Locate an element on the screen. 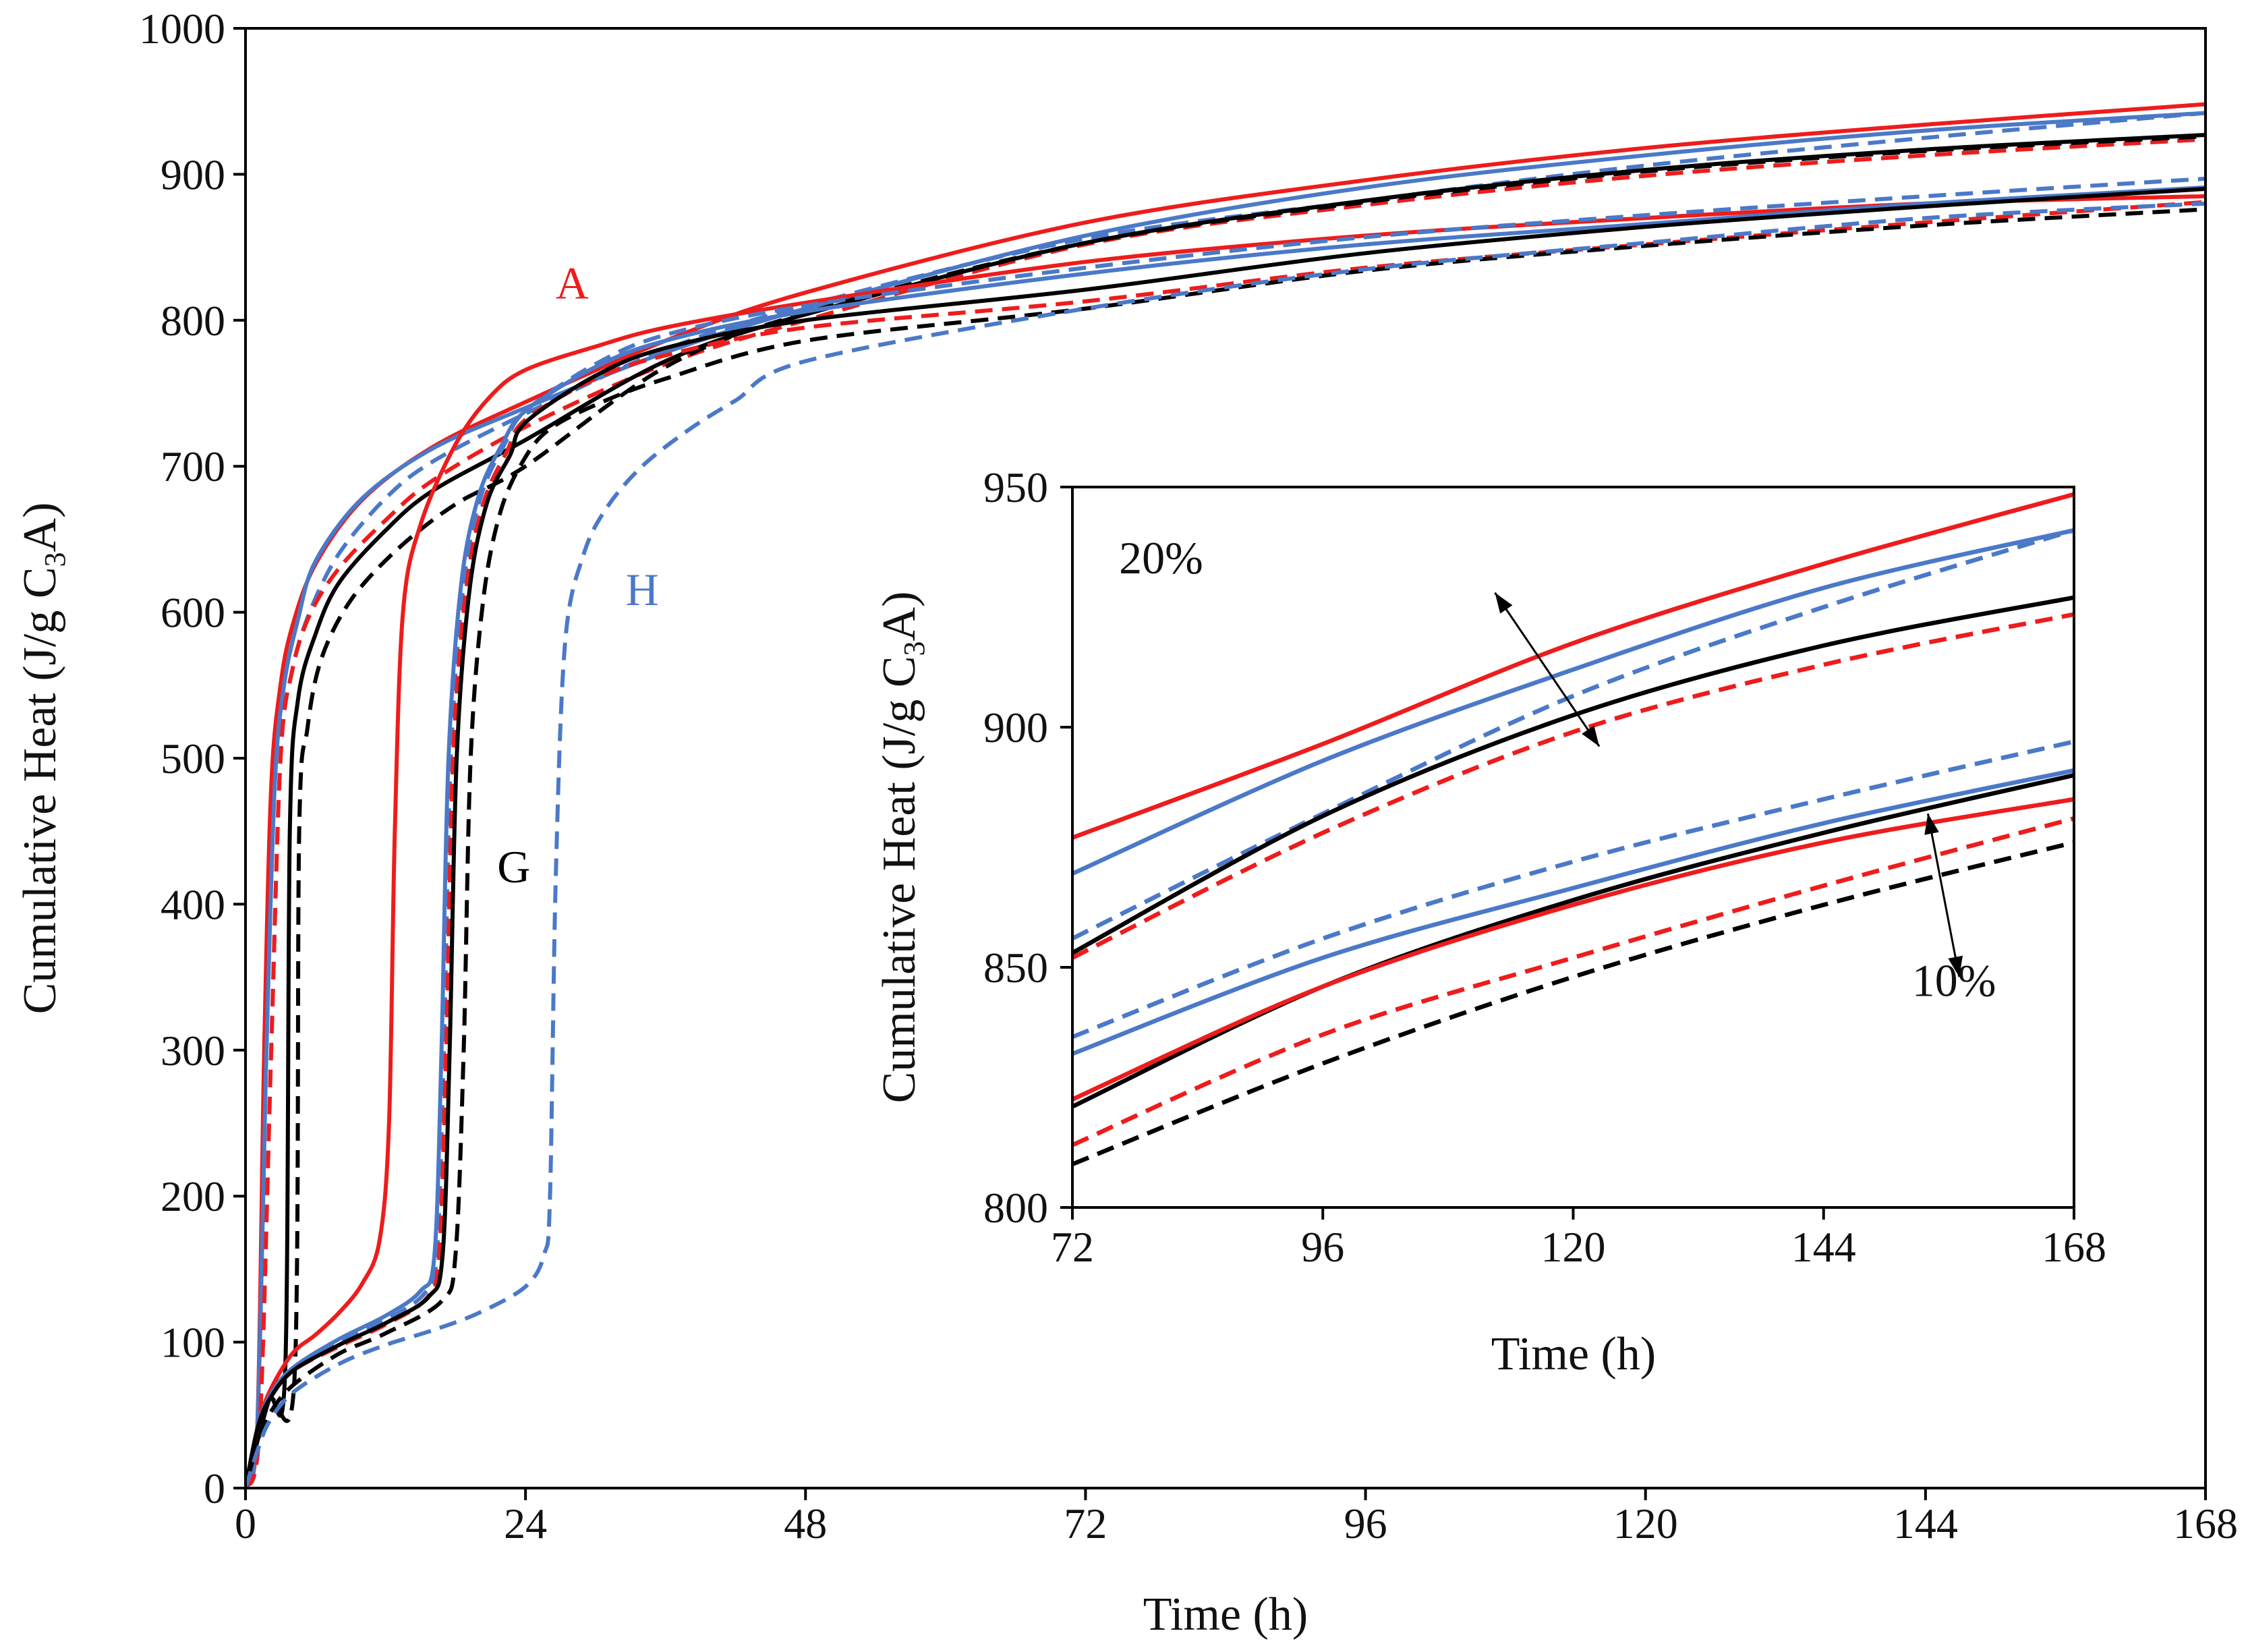 The width and height of the screenshot is (2248, 1652). main-x-tick-label: 24 is located at coordinates (525, 1523).